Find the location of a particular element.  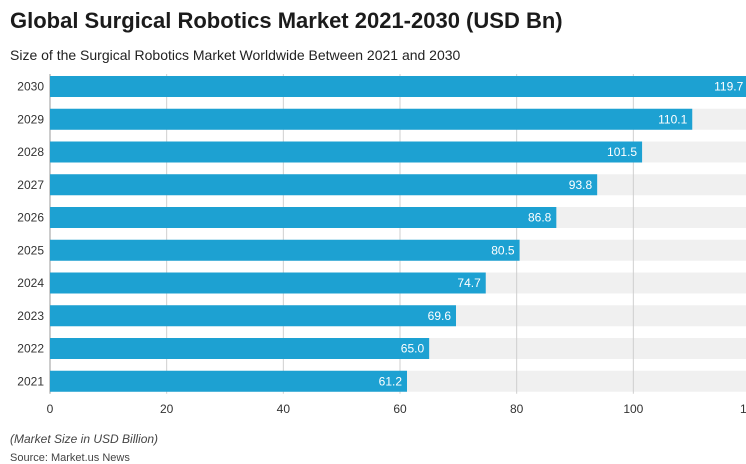

category-label: 2029 is located at coordinates (30, 119).